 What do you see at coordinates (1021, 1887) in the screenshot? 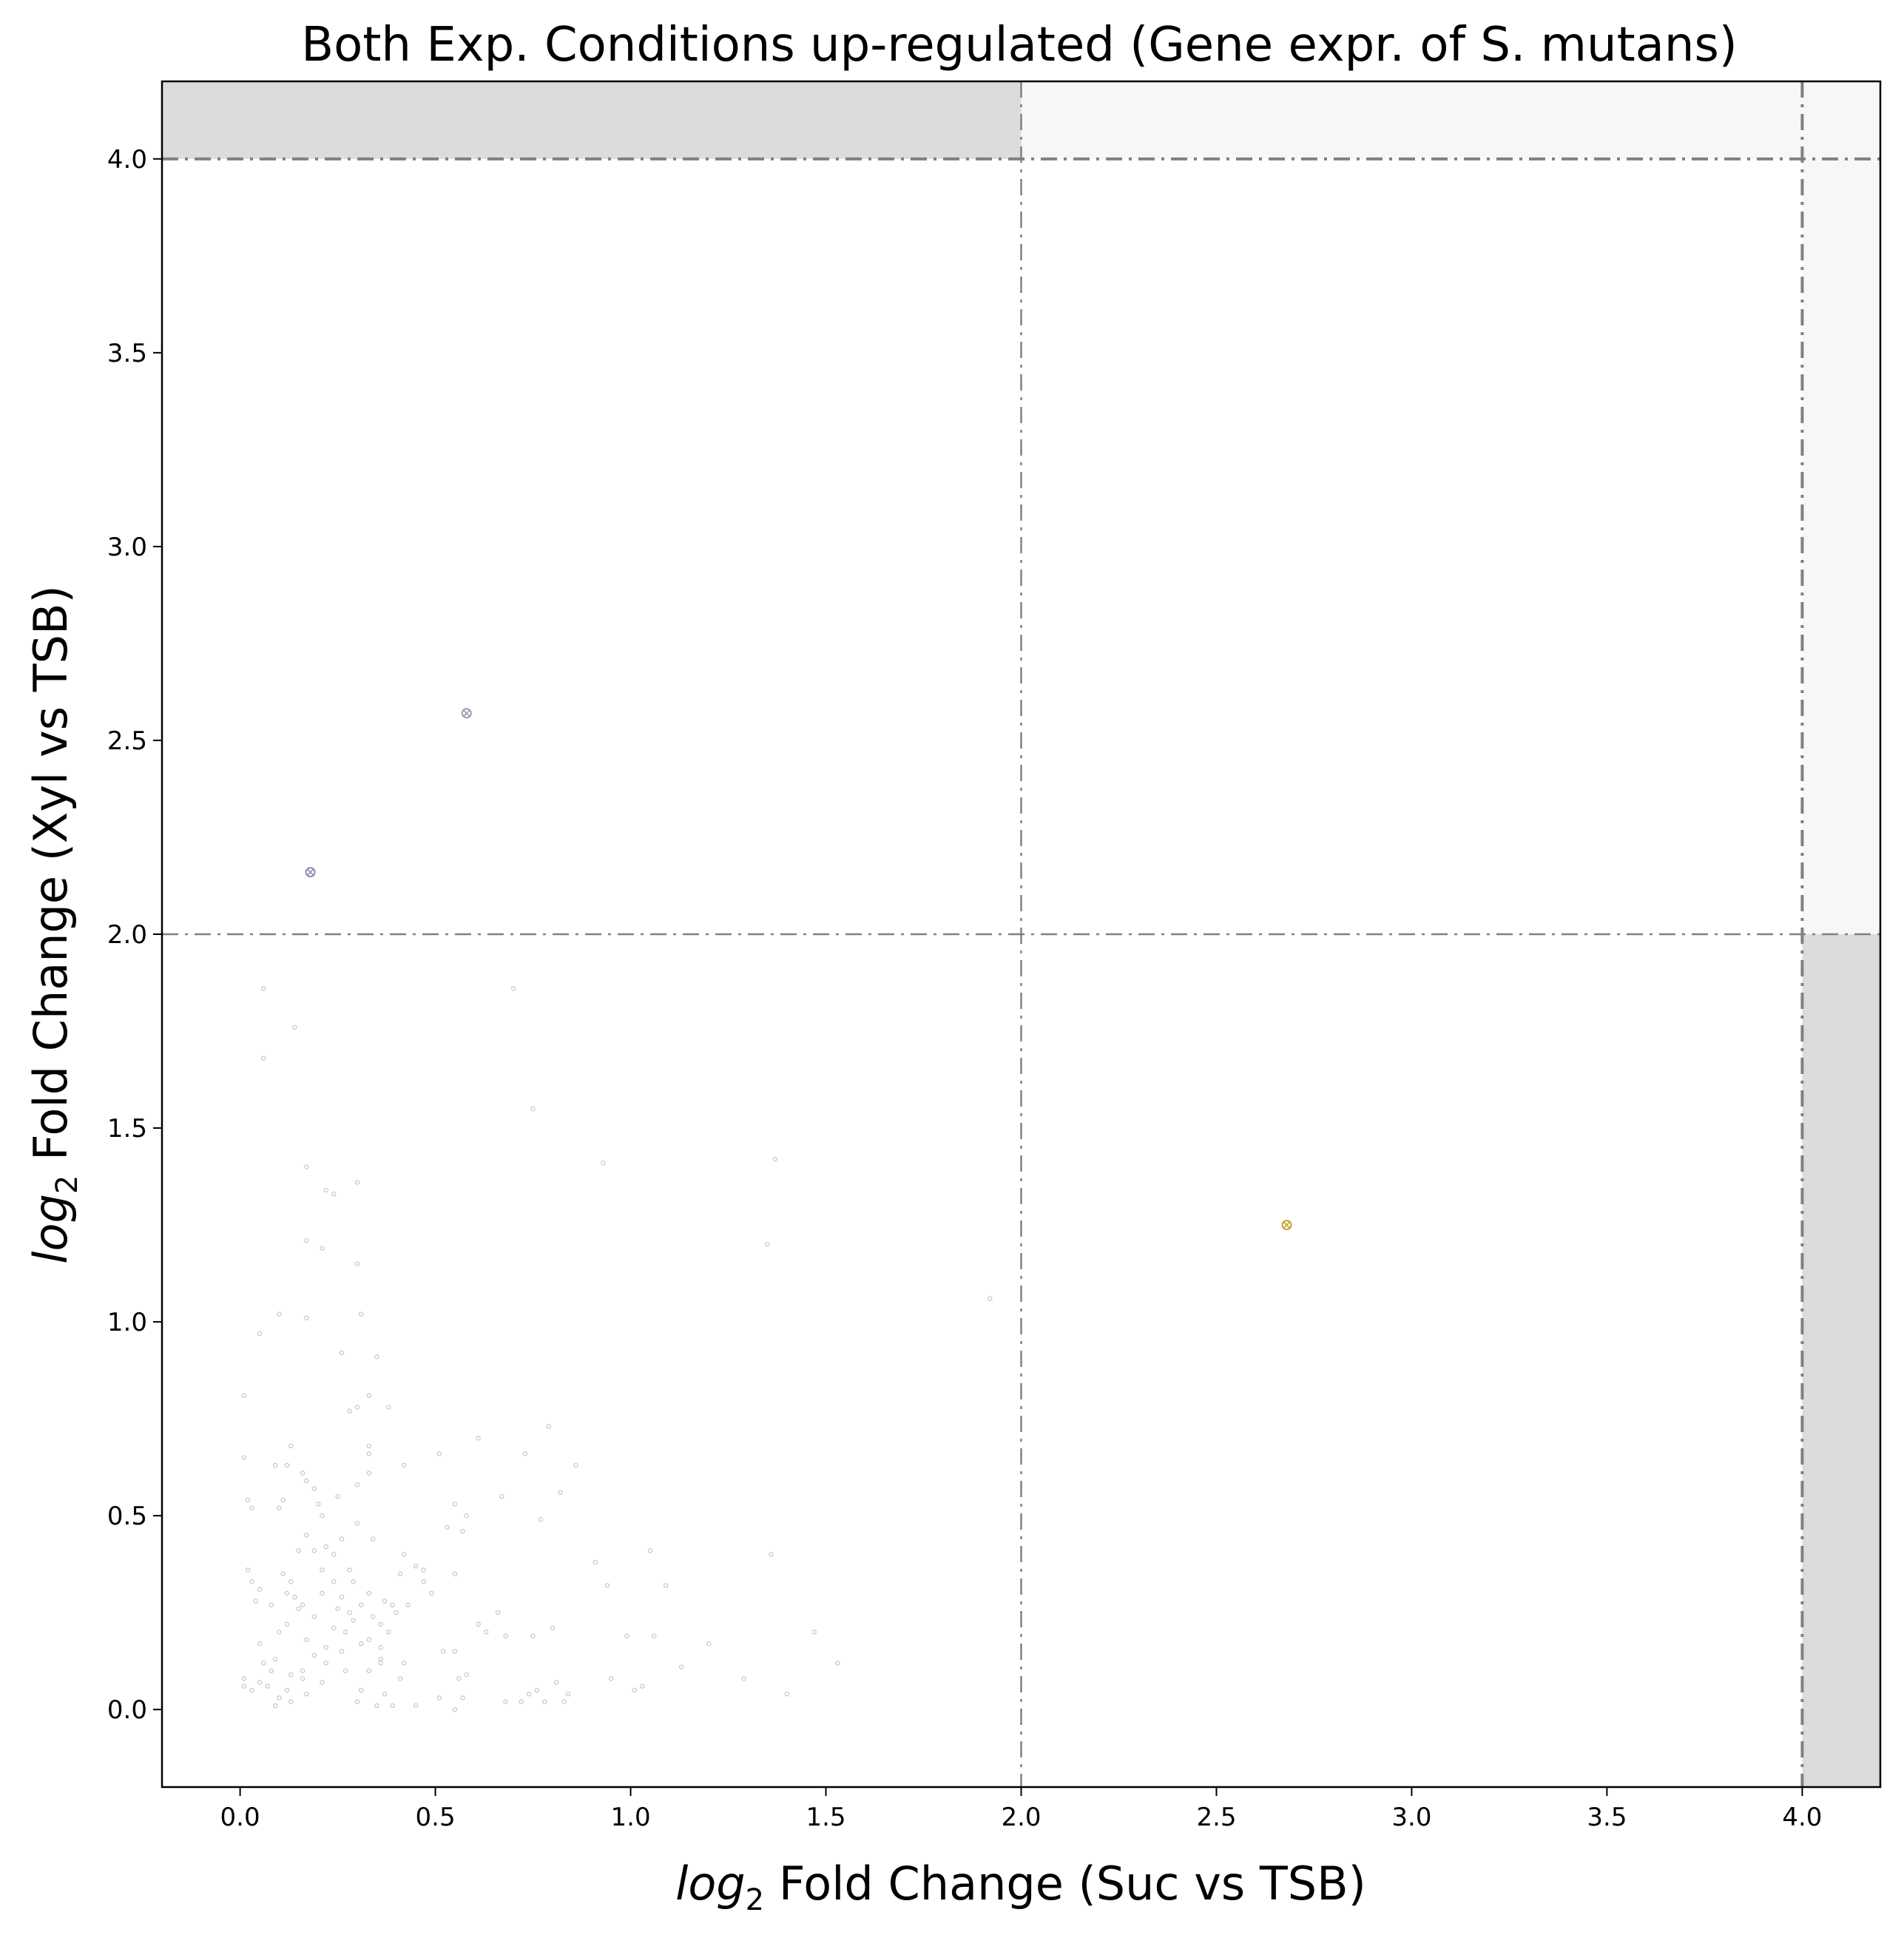
I see `x-axis-label: log2 Fold Change (Suc vs TSB)` at bounding box center [1021, 1887].